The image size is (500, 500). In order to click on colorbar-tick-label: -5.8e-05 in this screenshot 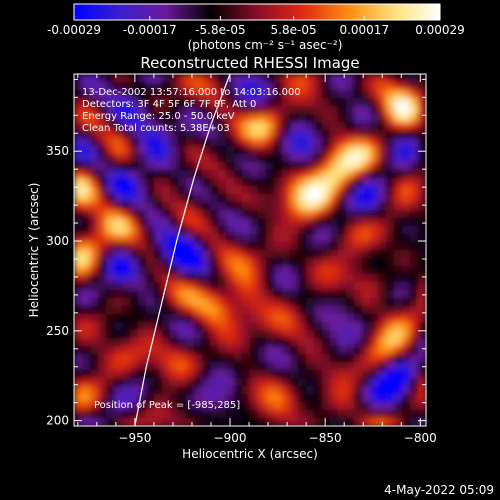, I will do `click(220, 30)`.